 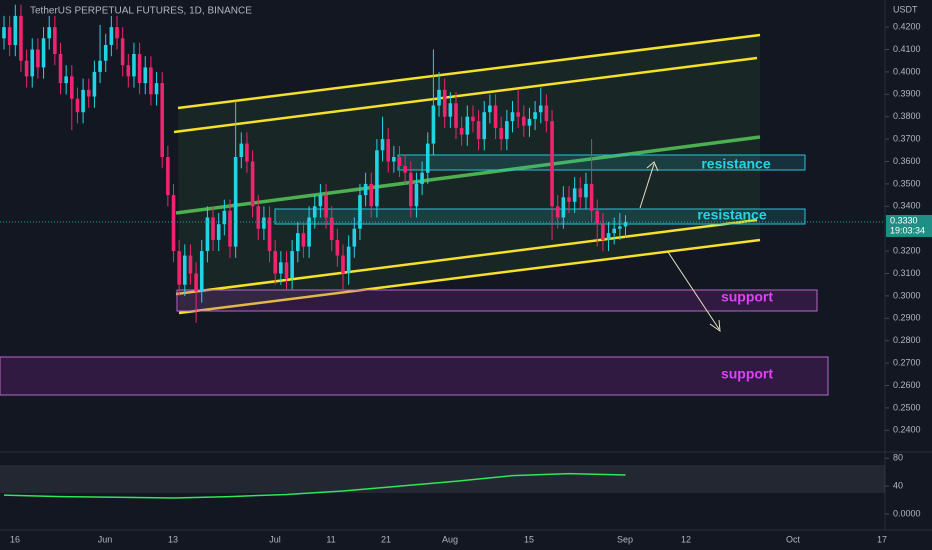 What do you see at coordinates (468, 175) in the screenshot?
I see `mid-line` at bounding box center [468, 175].